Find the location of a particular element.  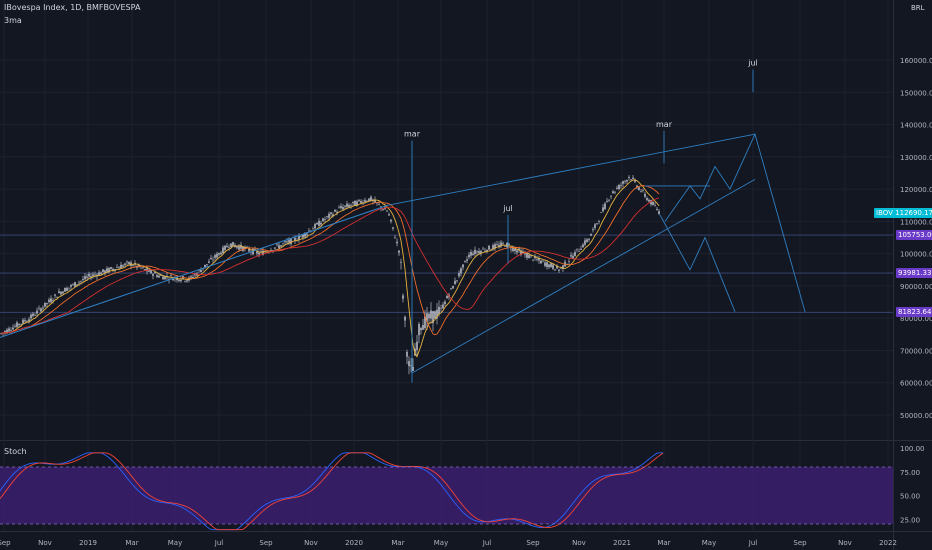

stoch-tick-label: 75.00 is located at coordinates (910, 473).